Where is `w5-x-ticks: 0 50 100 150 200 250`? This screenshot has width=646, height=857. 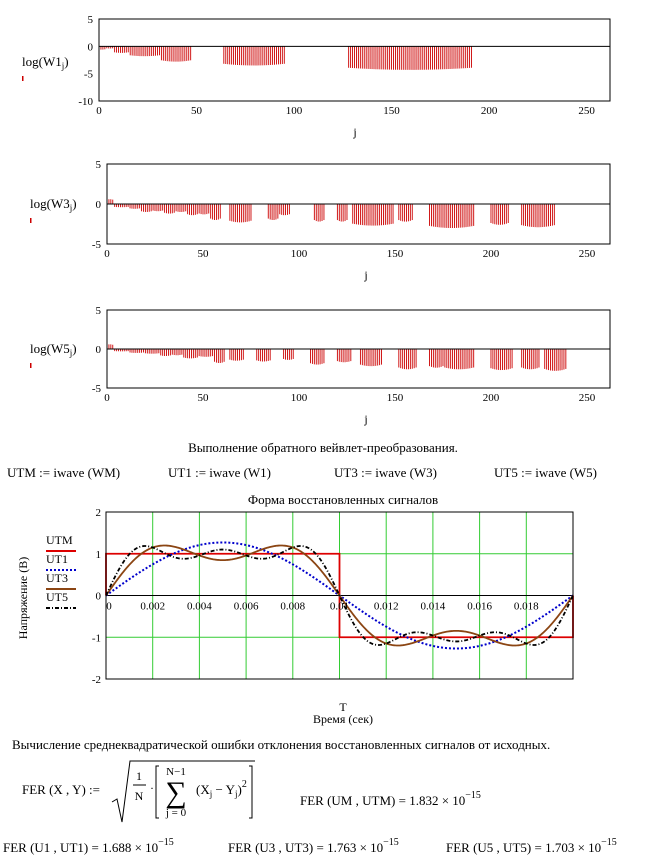
w5-x-ticks: 0 50 100 150 200 250 is located at coordinates (349, 398).